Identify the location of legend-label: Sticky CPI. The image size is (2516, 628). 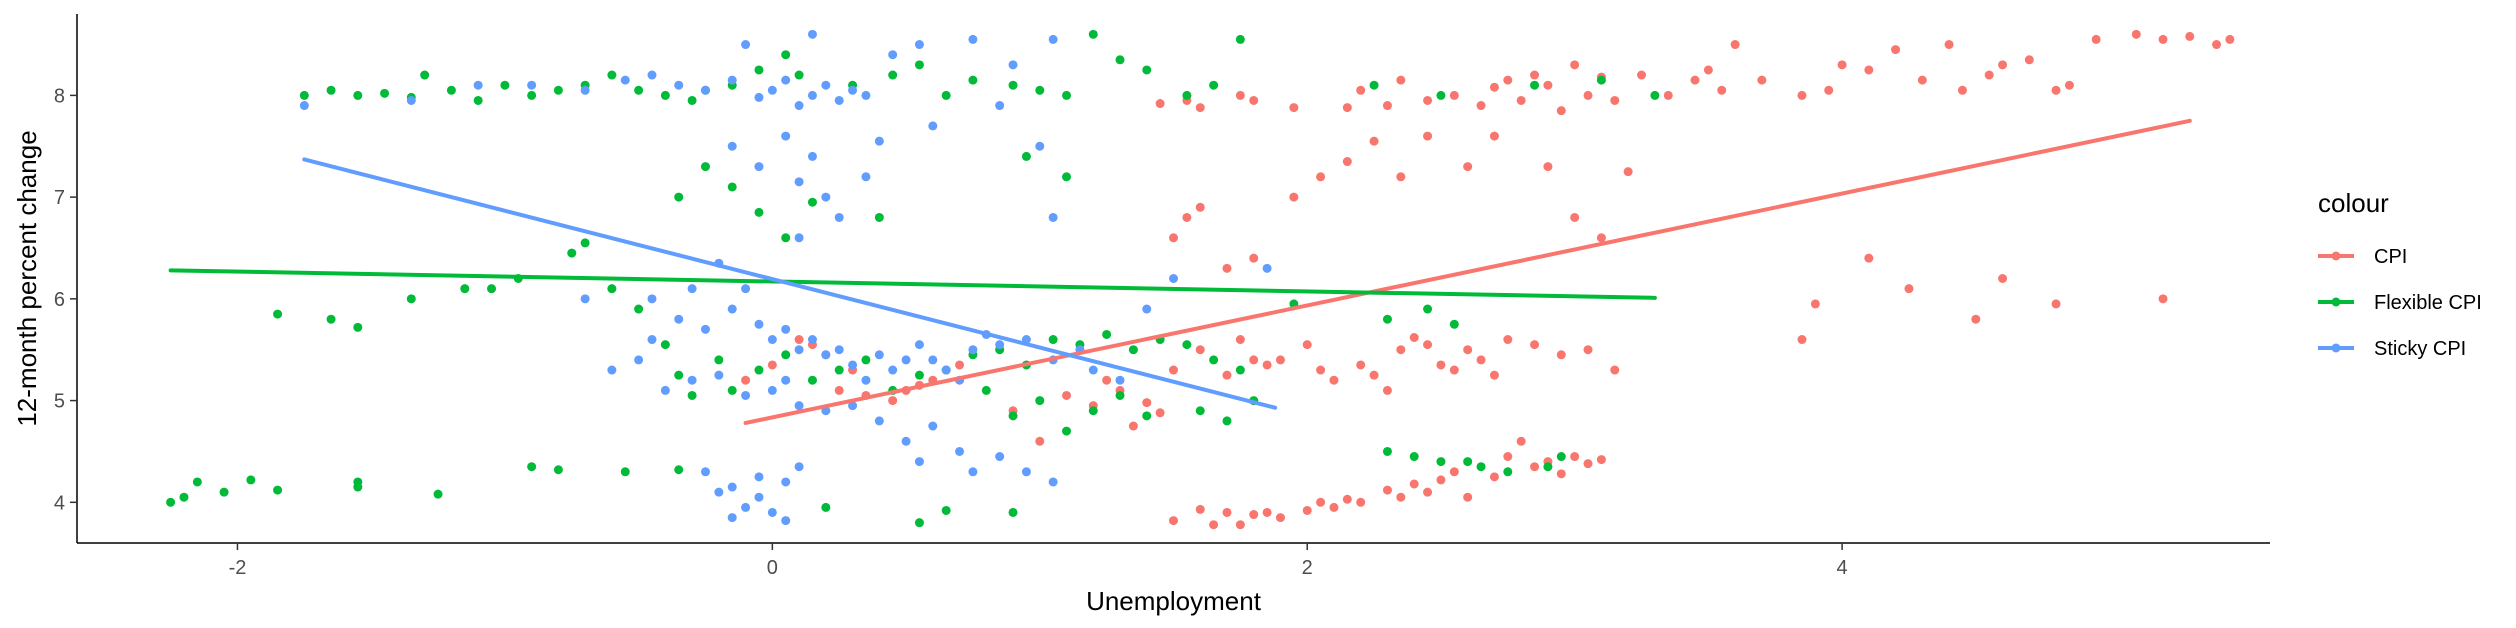
(2420, 349).